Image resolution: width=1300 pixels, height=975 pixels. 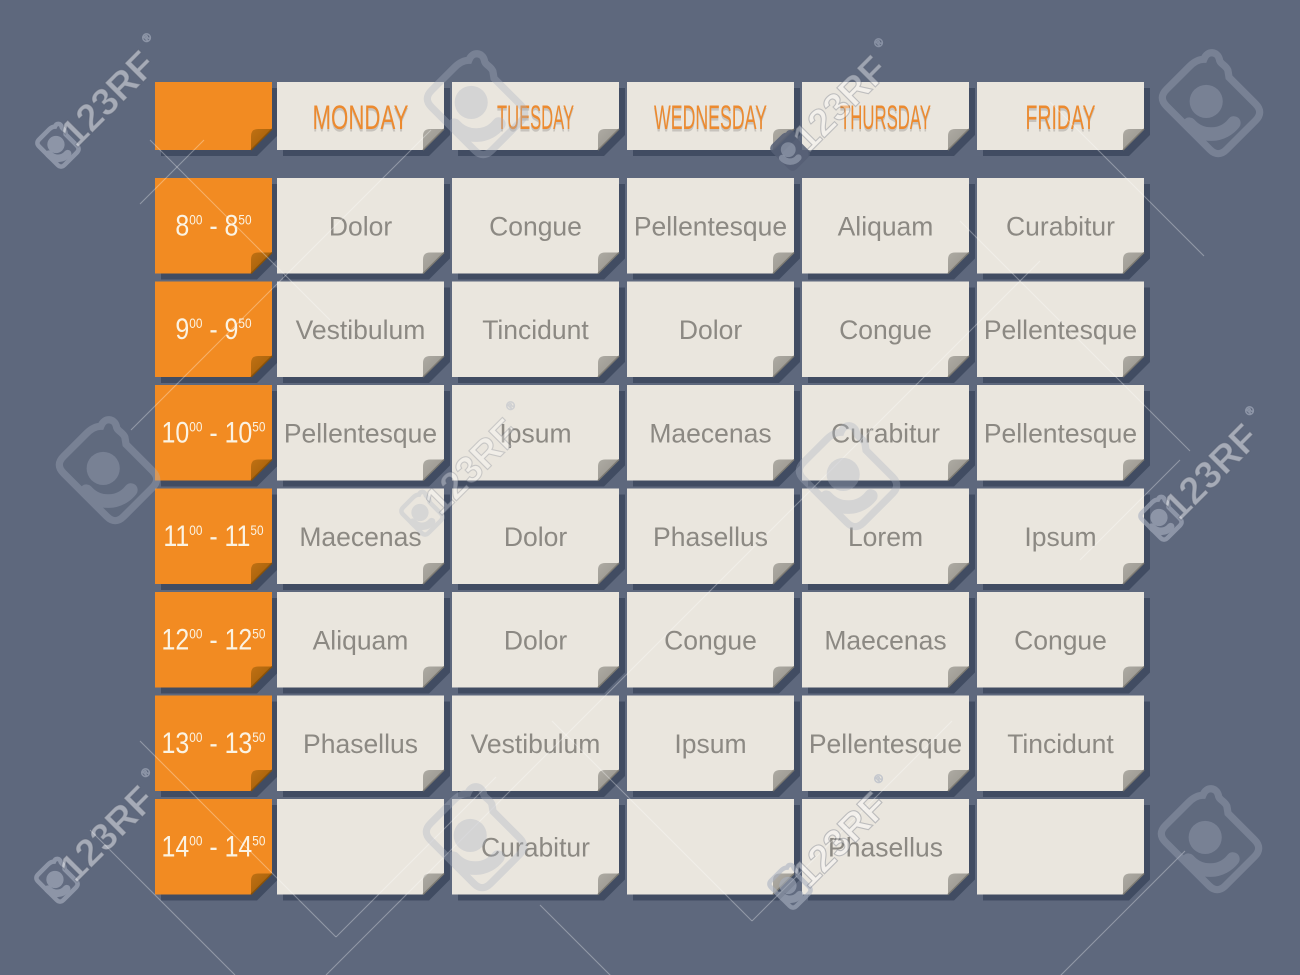 I want to click on svg-text: 800 - 850, so click(x=213, y=225).